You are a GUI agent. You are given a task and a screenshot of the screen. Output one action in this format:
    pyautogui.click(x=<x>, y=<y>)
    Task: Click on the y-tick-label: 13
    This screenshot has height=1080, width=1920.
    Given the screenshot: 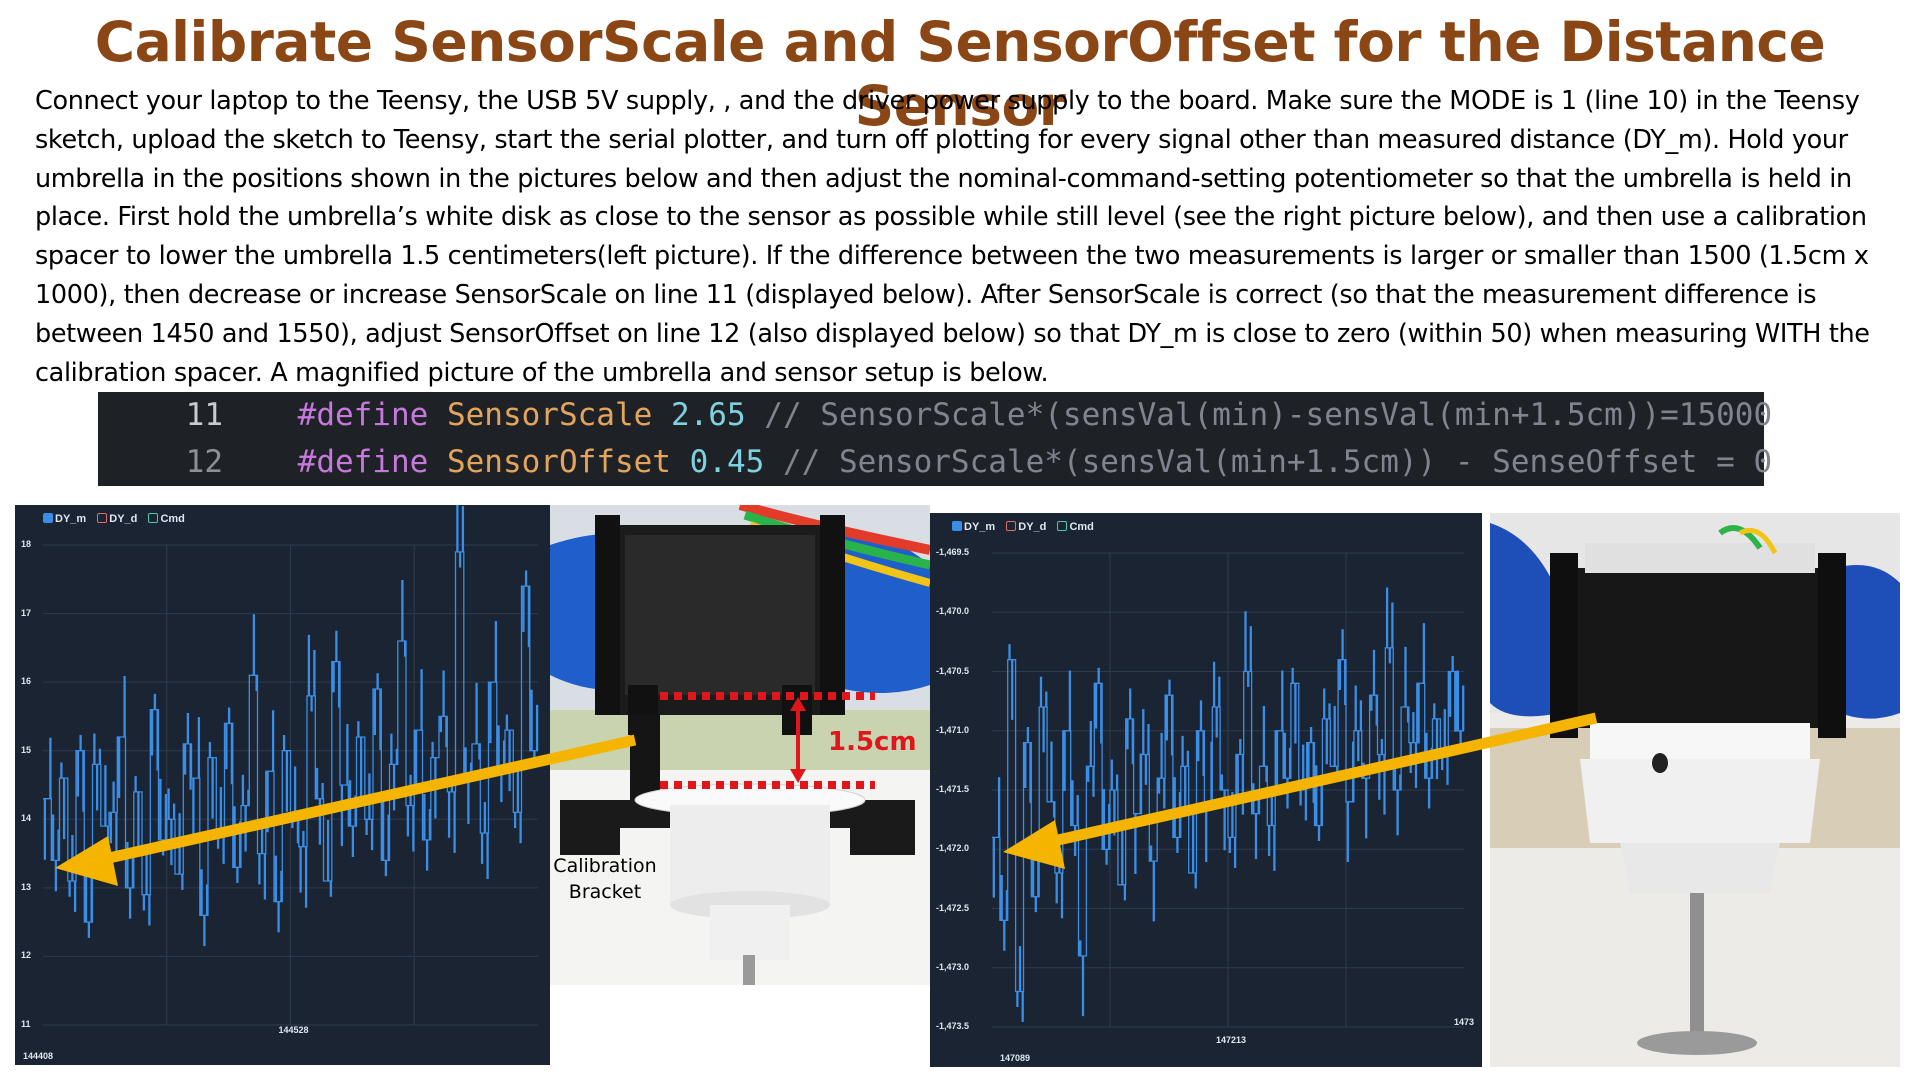 What is the action you would take?
    pyautogui.click(x=26, y=886)
    